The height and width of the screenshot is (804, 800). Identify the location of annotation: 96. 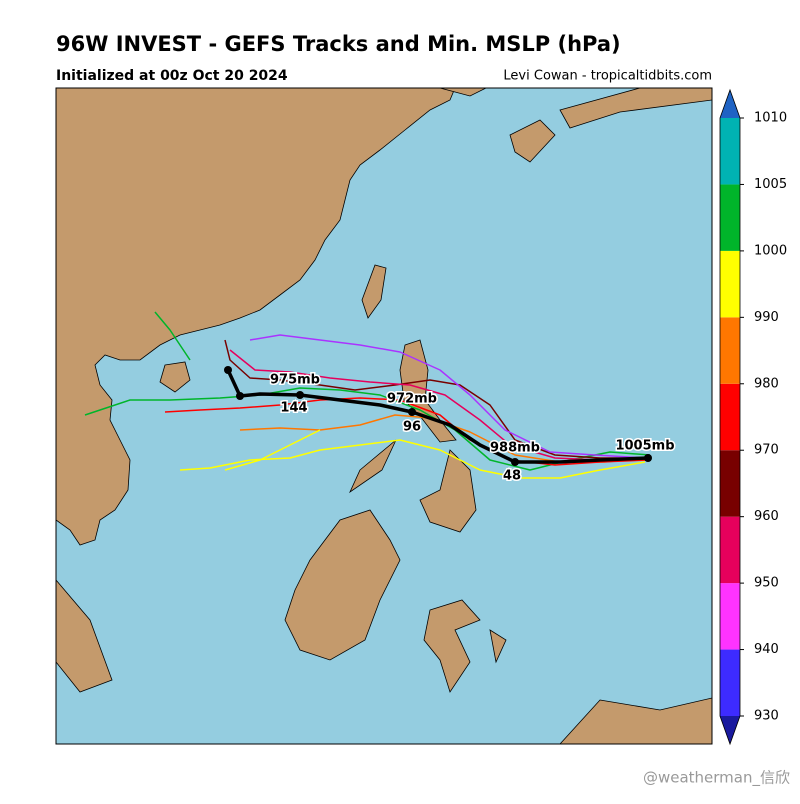
(412, 427).